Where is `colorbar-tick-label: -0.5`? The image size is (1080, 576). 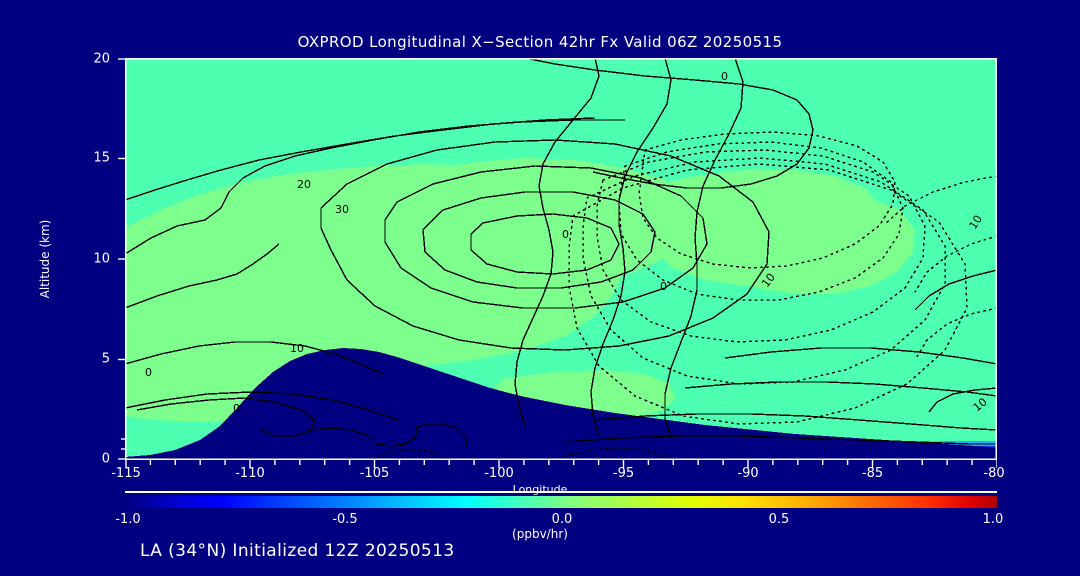 colorbar-tick-label: -0.5 is located at coordinates (345, 519).